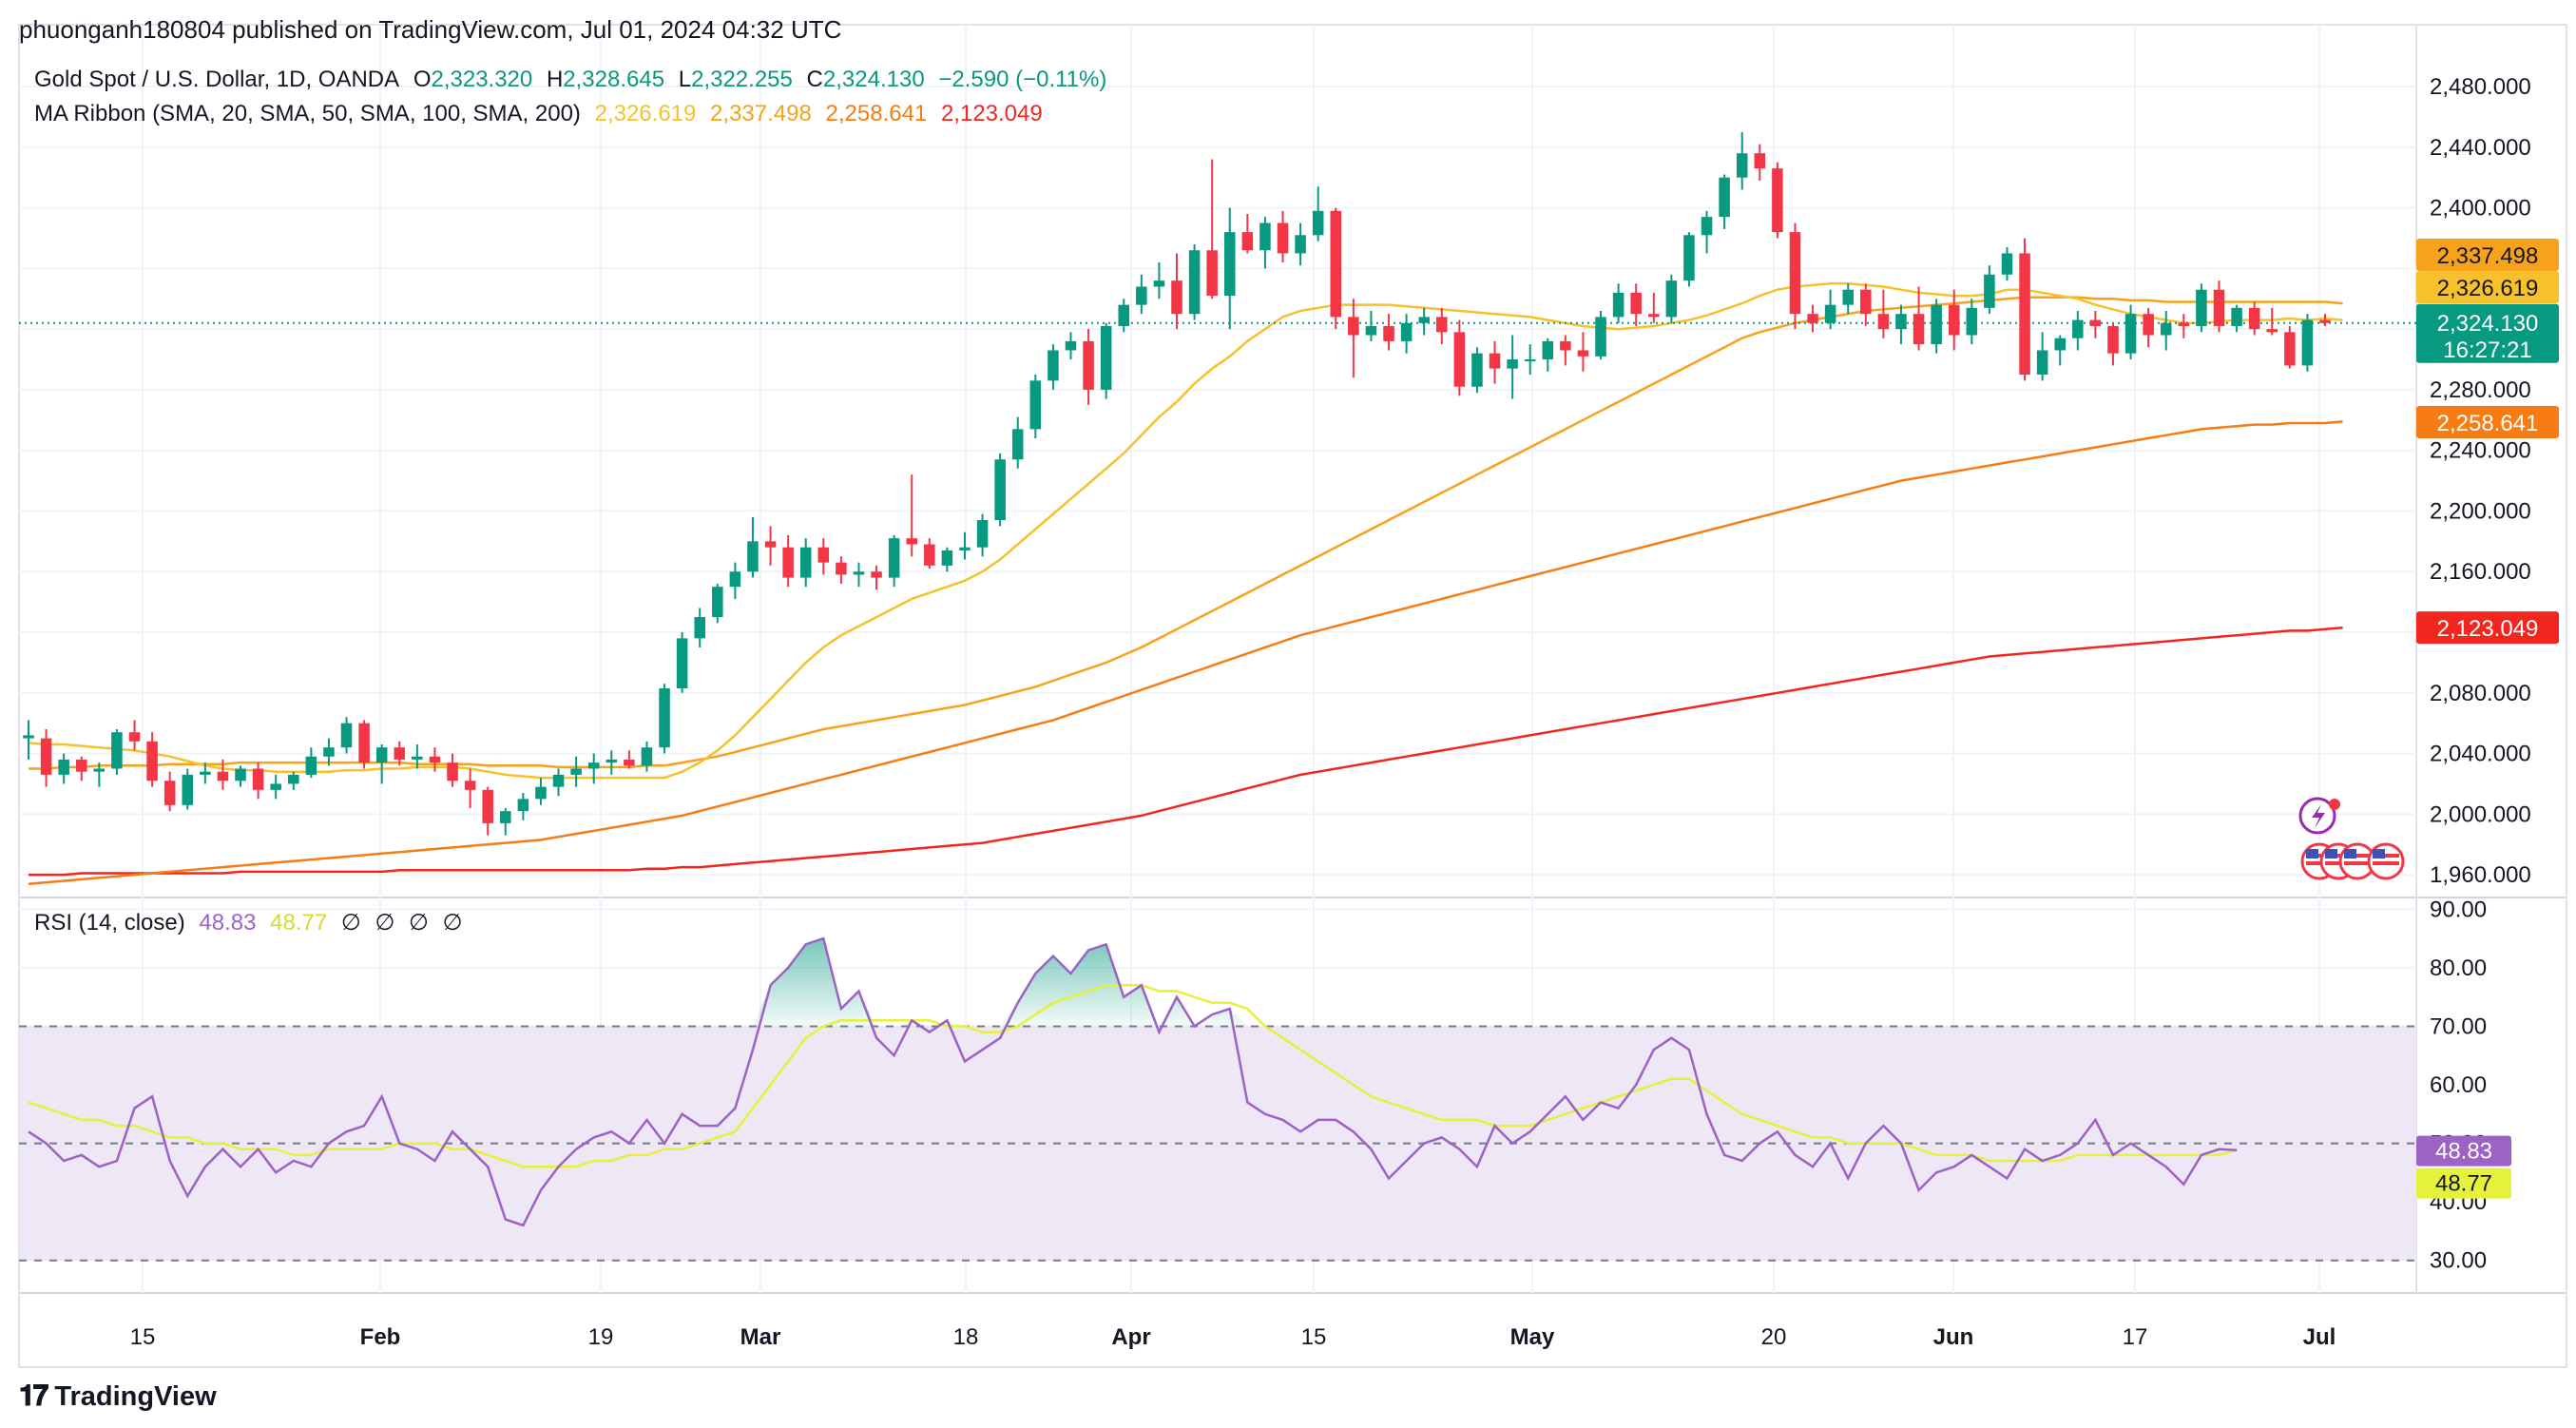 This screenshot has height=1428, width=2576. What do you see at coordinates (2481, 87) in the screenshot?
I see `price-axis-label: 2,480.000` at bounding box center [2481, 87].